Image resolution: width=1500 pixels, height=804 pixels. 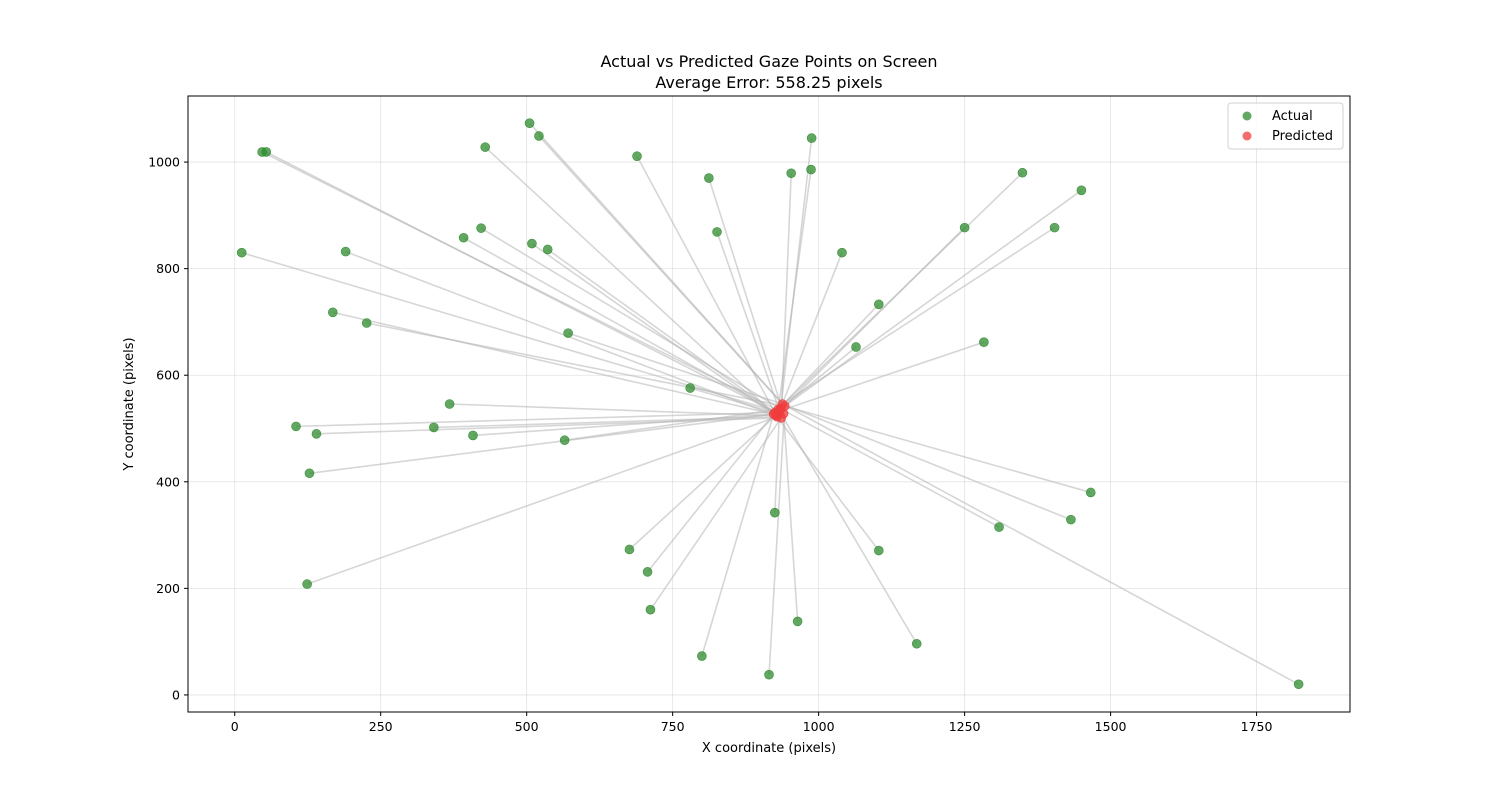 What do you see at coordinates (235, 726) in the screenshot?
I see `x-tick-label: 0` at bounding box center [235, 726].